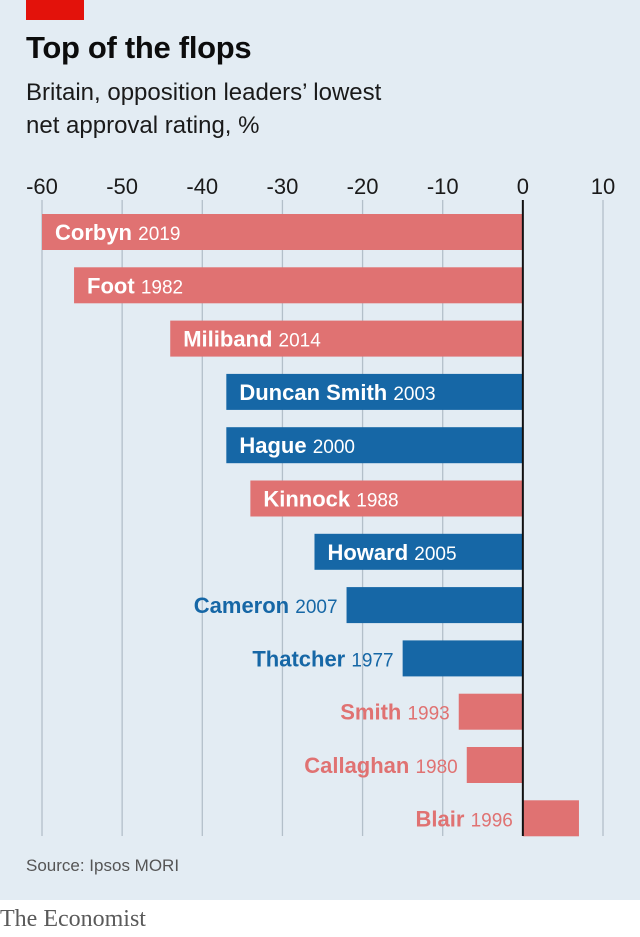  Describe the element at coordinates (492, 820) in the screenshot. I see `bar-label-year: 1996` at that location.